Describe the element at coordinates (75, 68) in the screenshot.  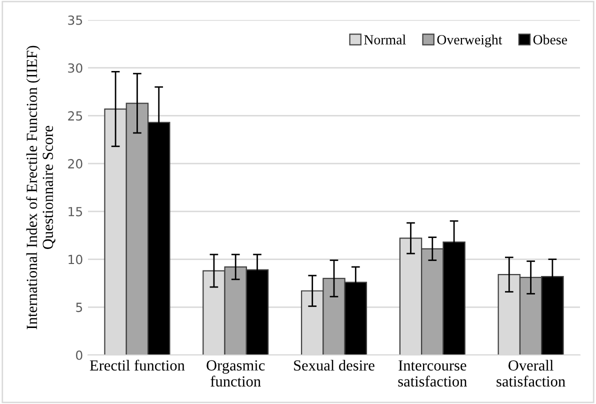
I see `y-tick-label: 30` at that location.